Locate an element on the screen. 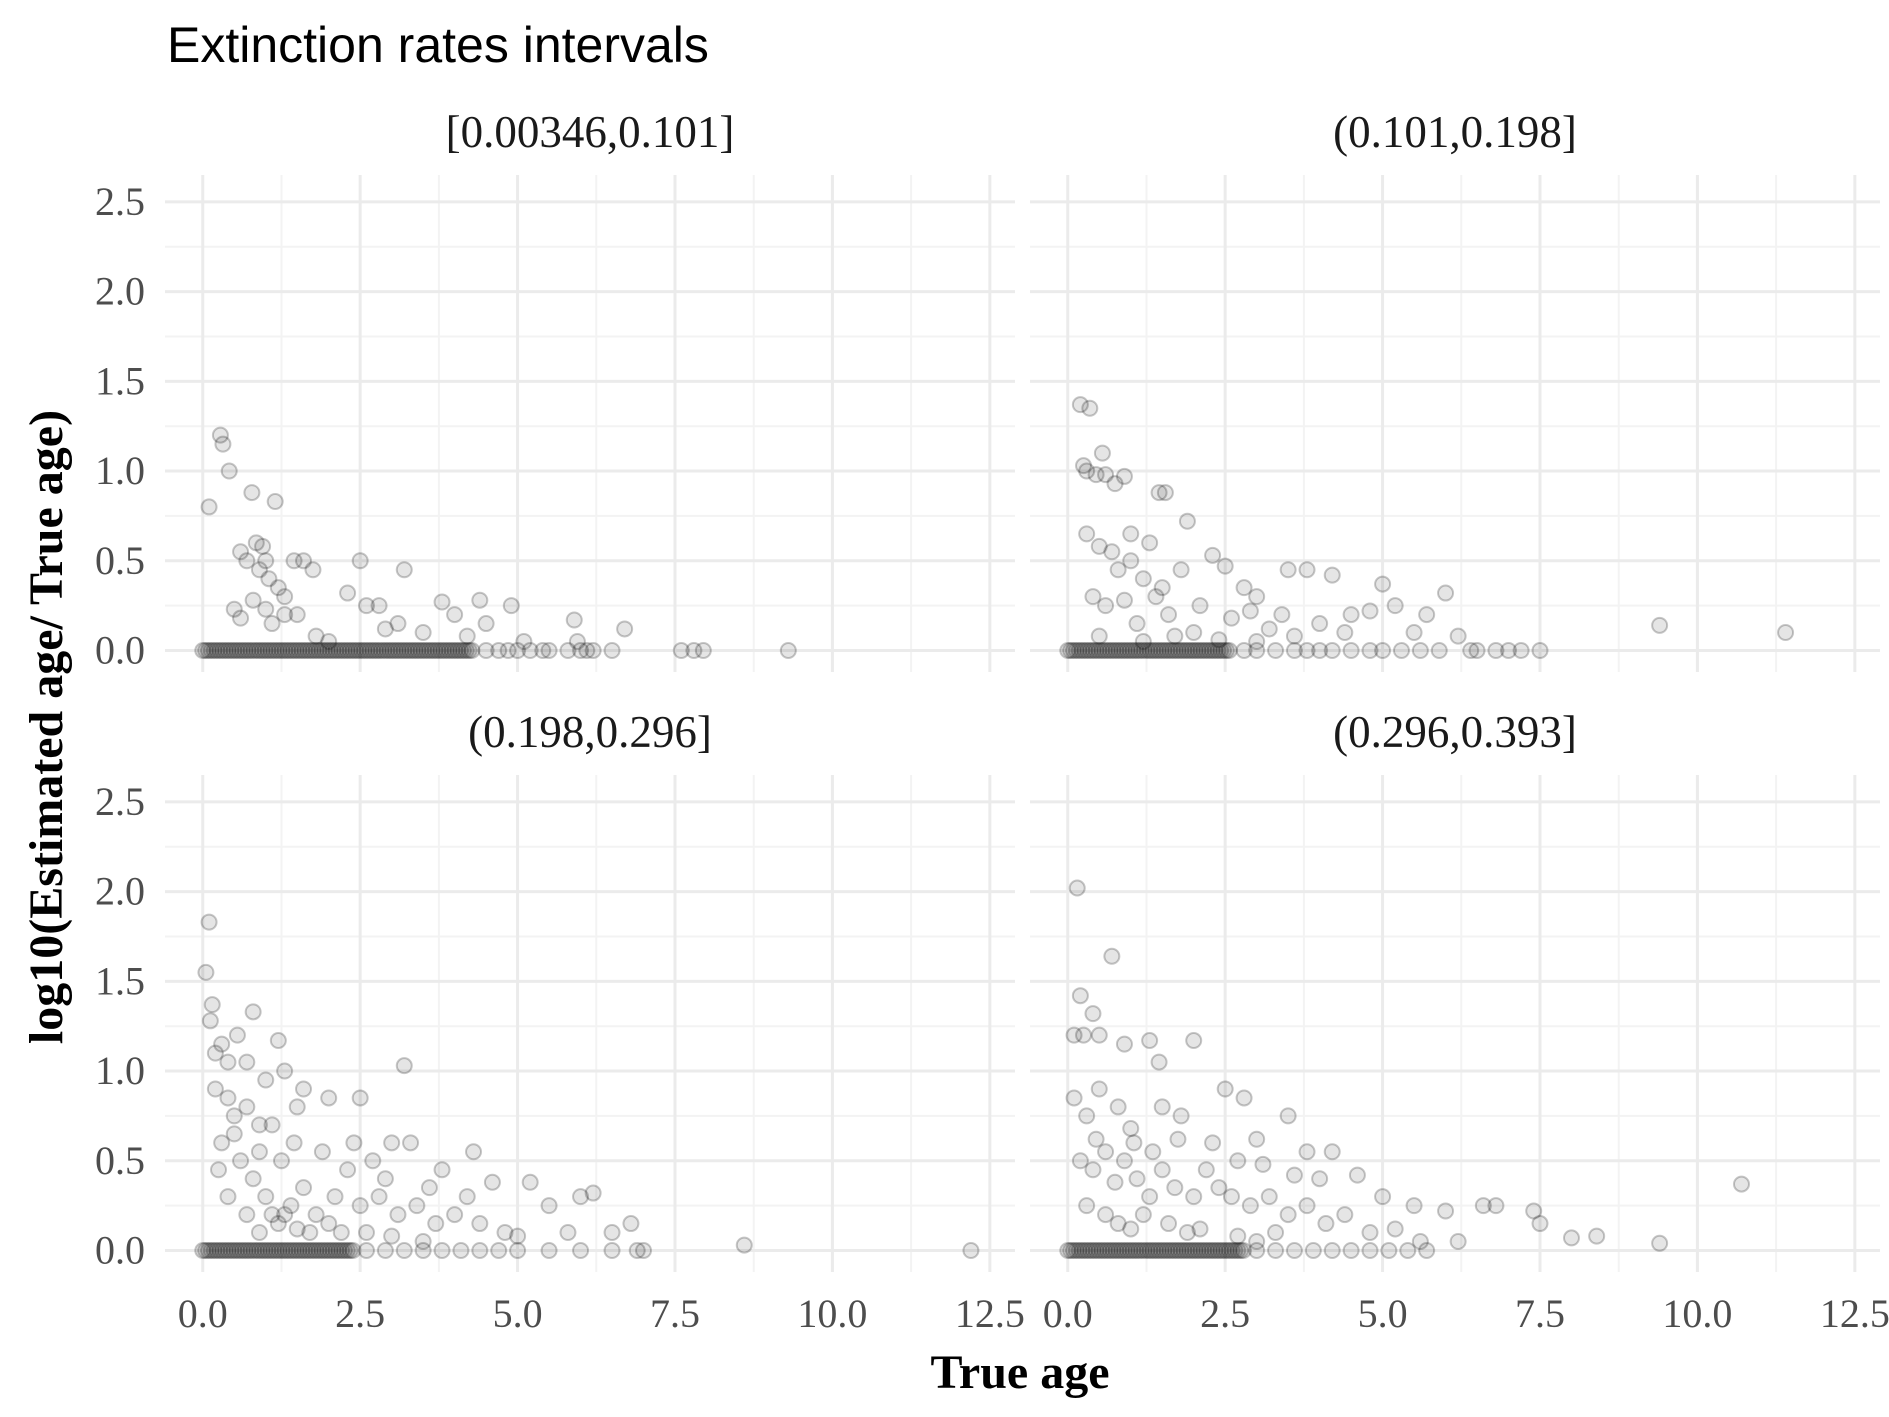  chart-title: Extinction rates intervals is located at coordinates (438, 45).